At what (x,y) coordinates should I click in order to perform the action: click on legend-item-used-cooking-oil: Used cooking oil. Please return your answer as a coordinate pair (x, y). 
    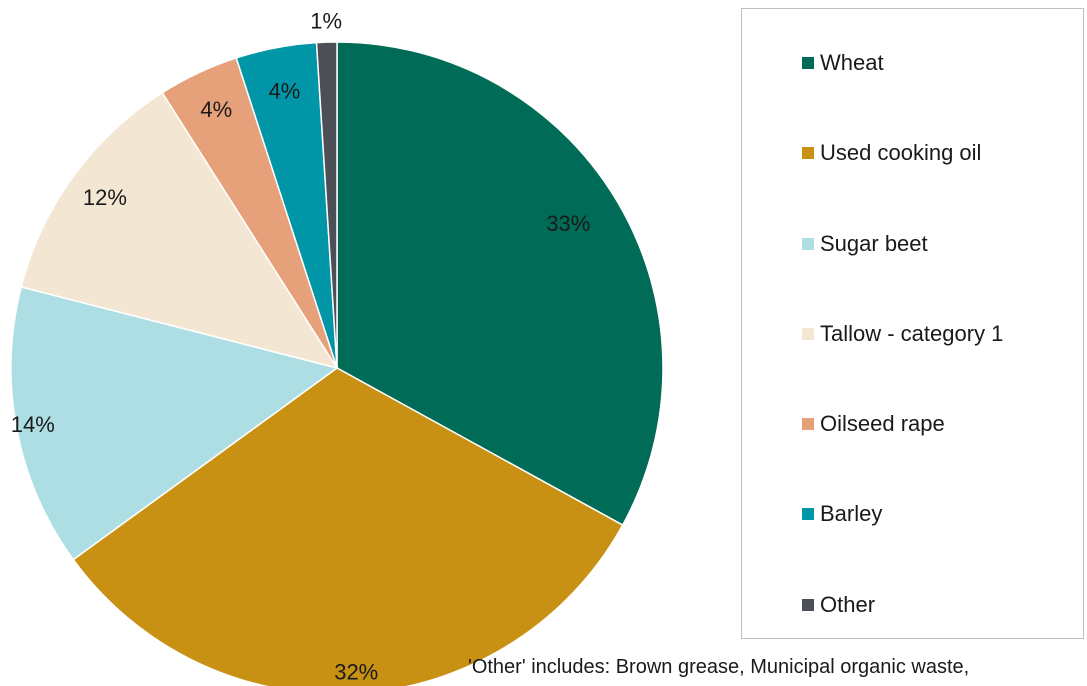
    Looking at the image, I should click on (891, 153).